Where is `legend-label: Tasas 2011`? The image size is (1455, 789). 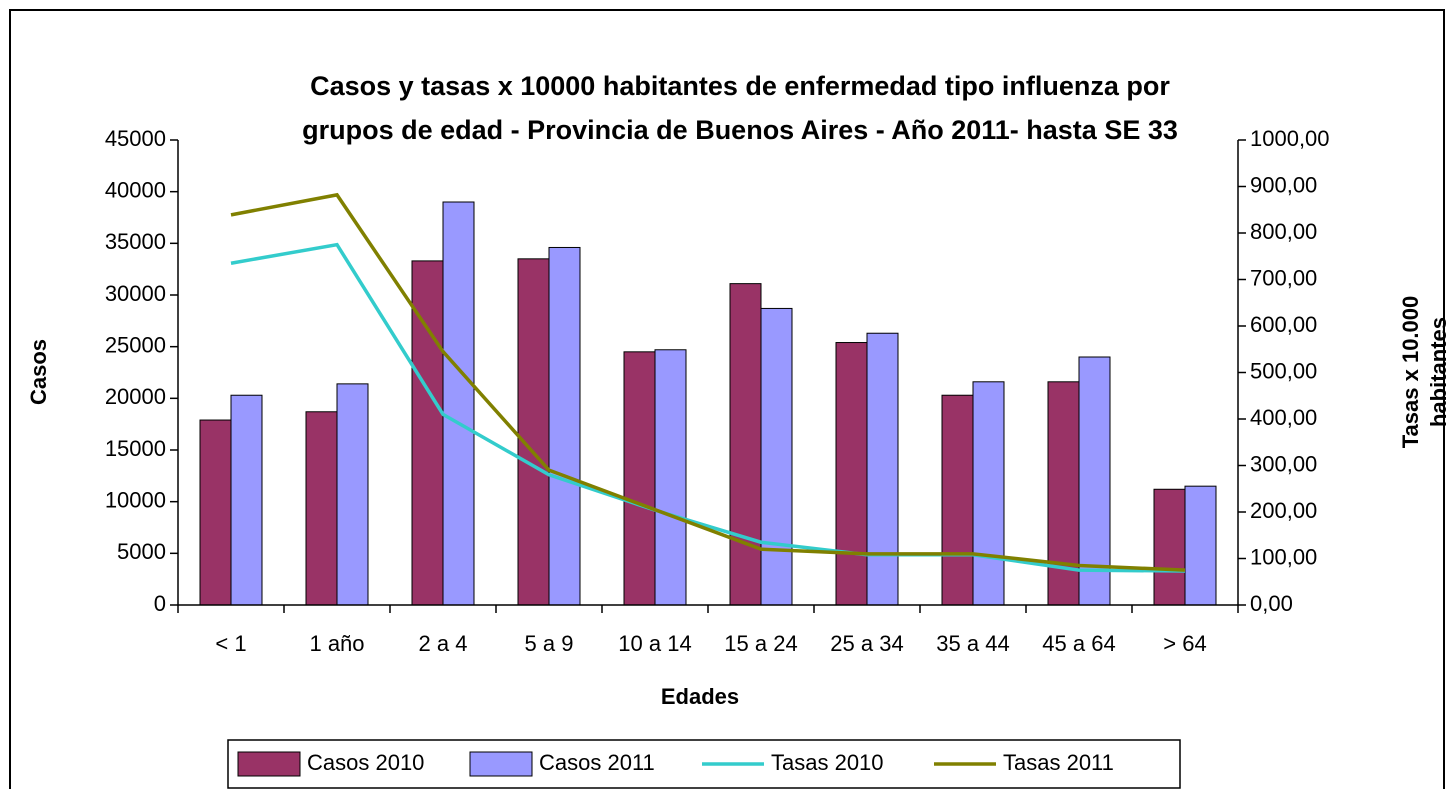 legend-label: Tasas 2011 is located at coordinates (1058, 762).